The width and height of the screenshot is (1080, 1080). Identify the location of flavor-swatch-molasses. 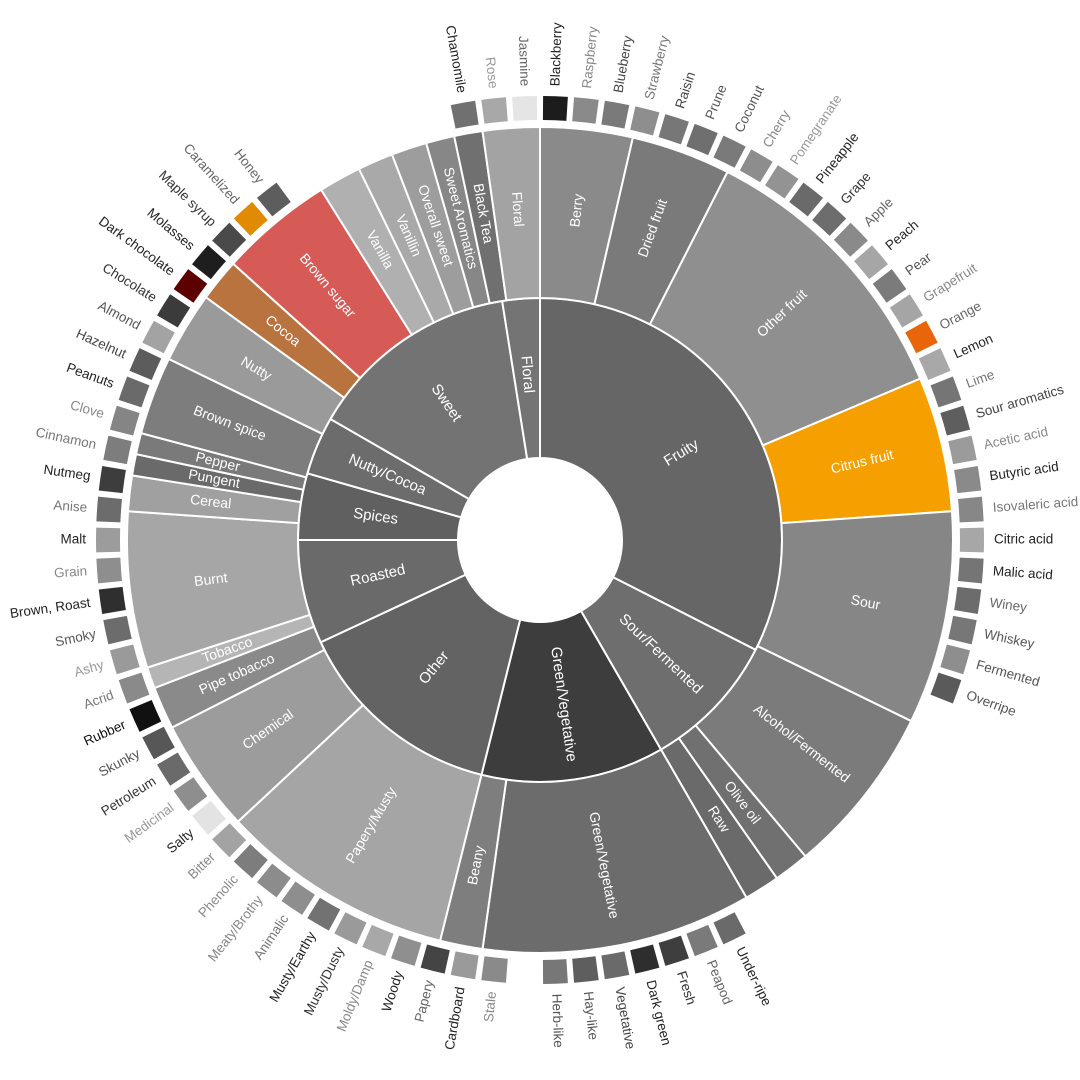
(209, 262).